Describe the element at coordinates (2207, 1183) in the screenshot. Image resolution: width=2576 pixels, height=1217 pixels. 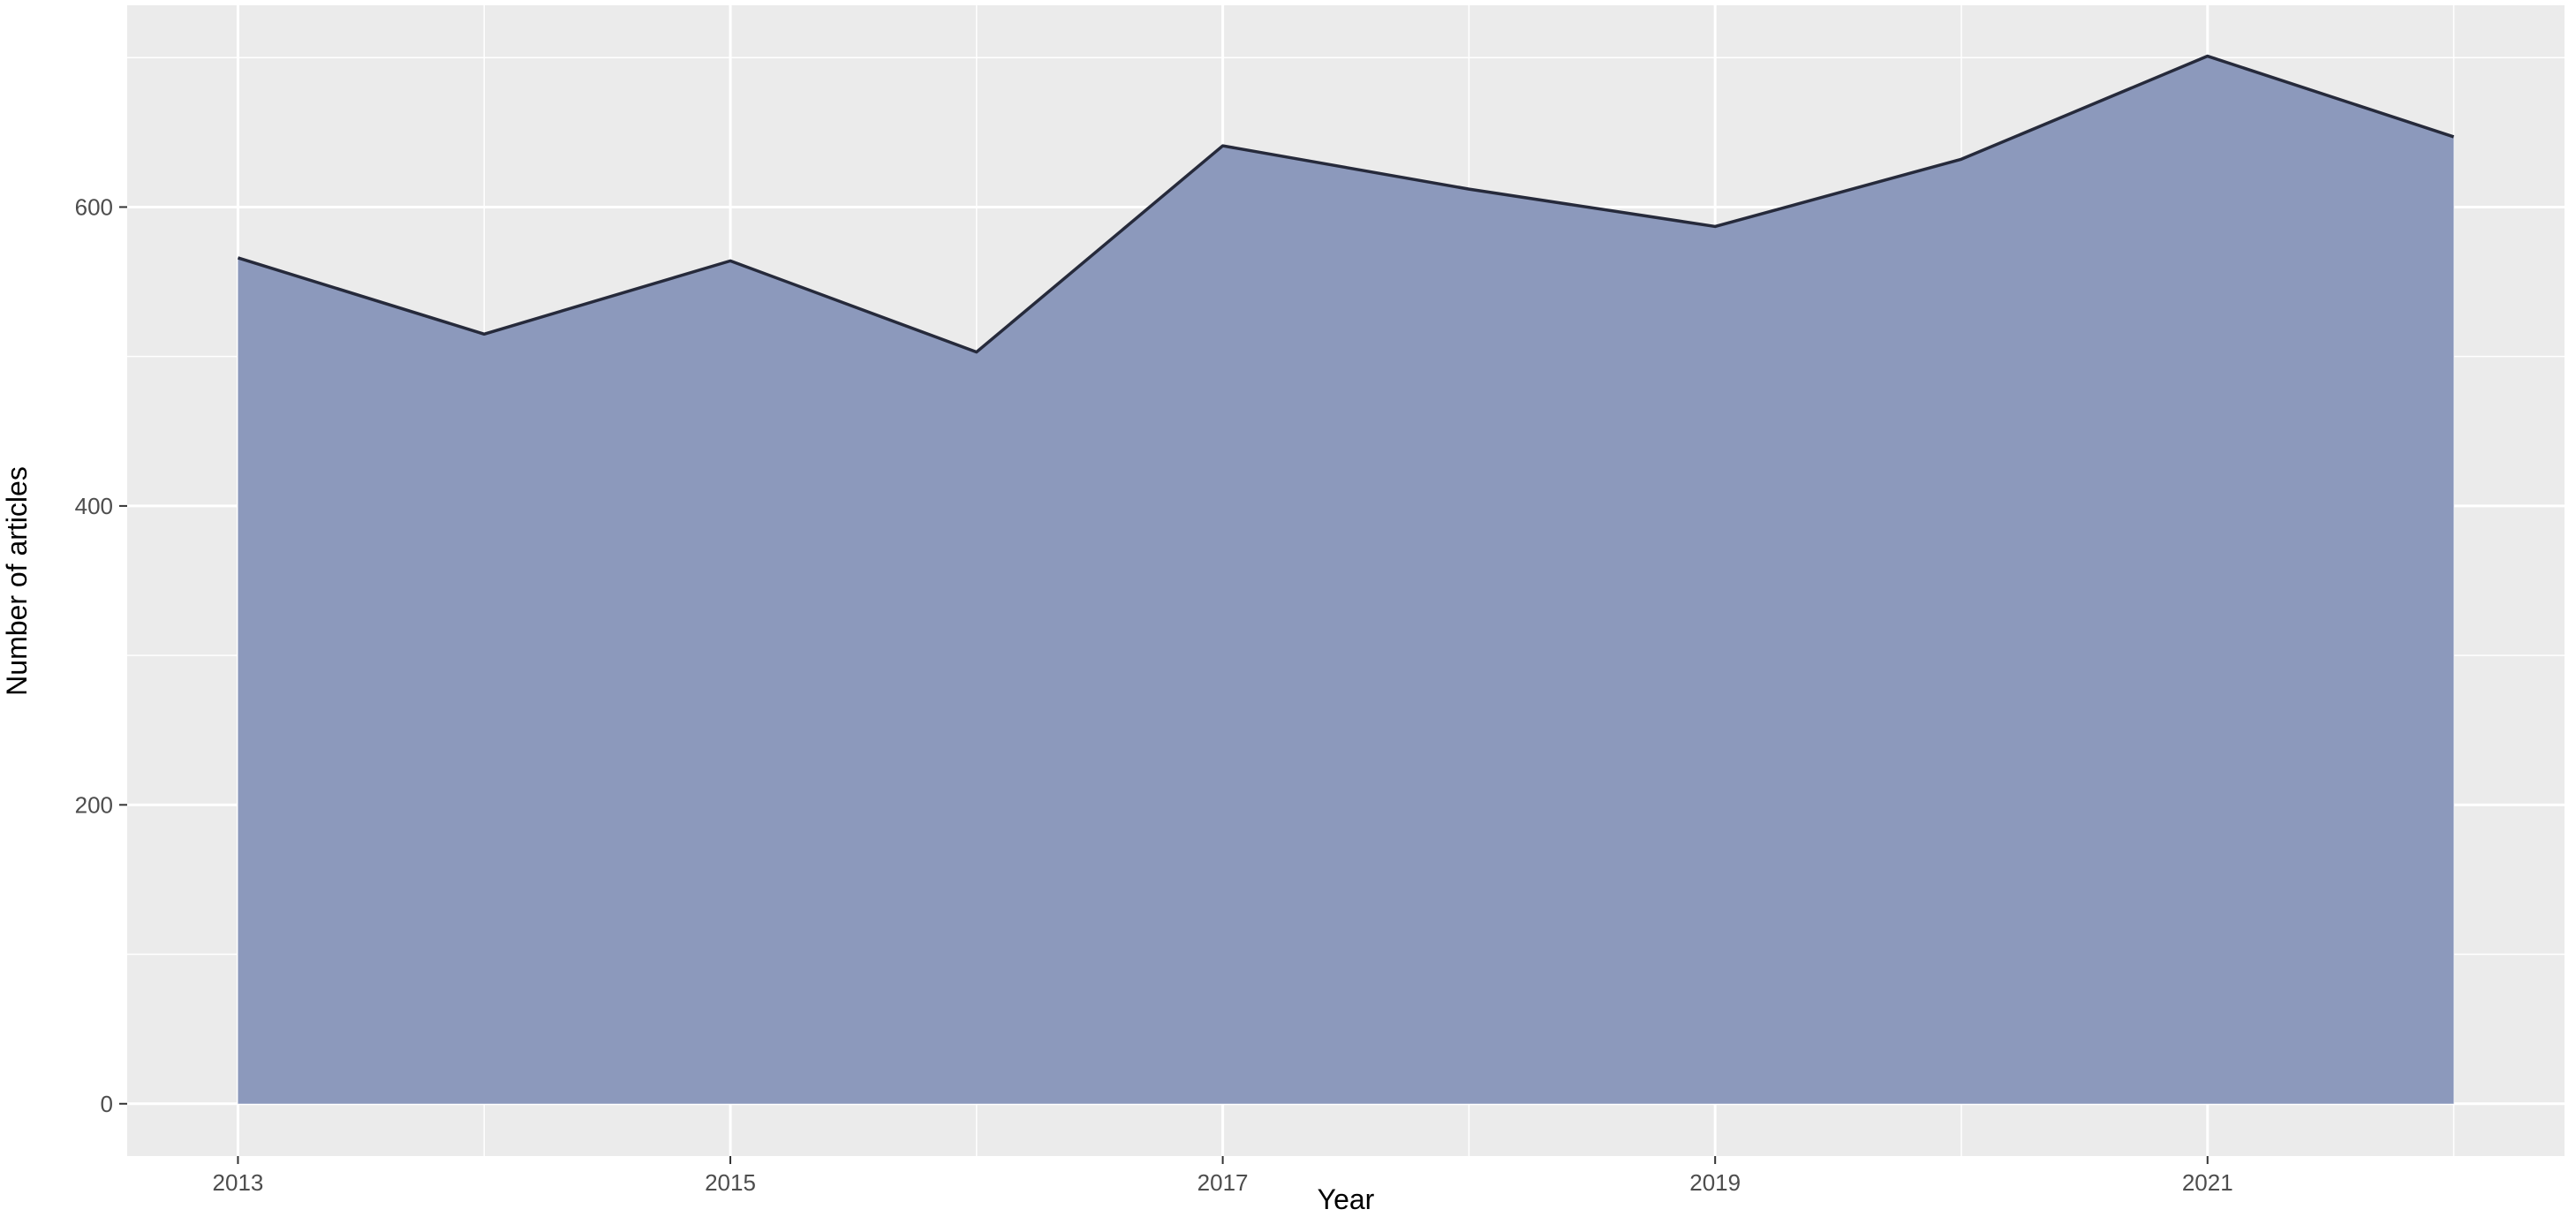
I see `x-tick-label: 2021` at that location.